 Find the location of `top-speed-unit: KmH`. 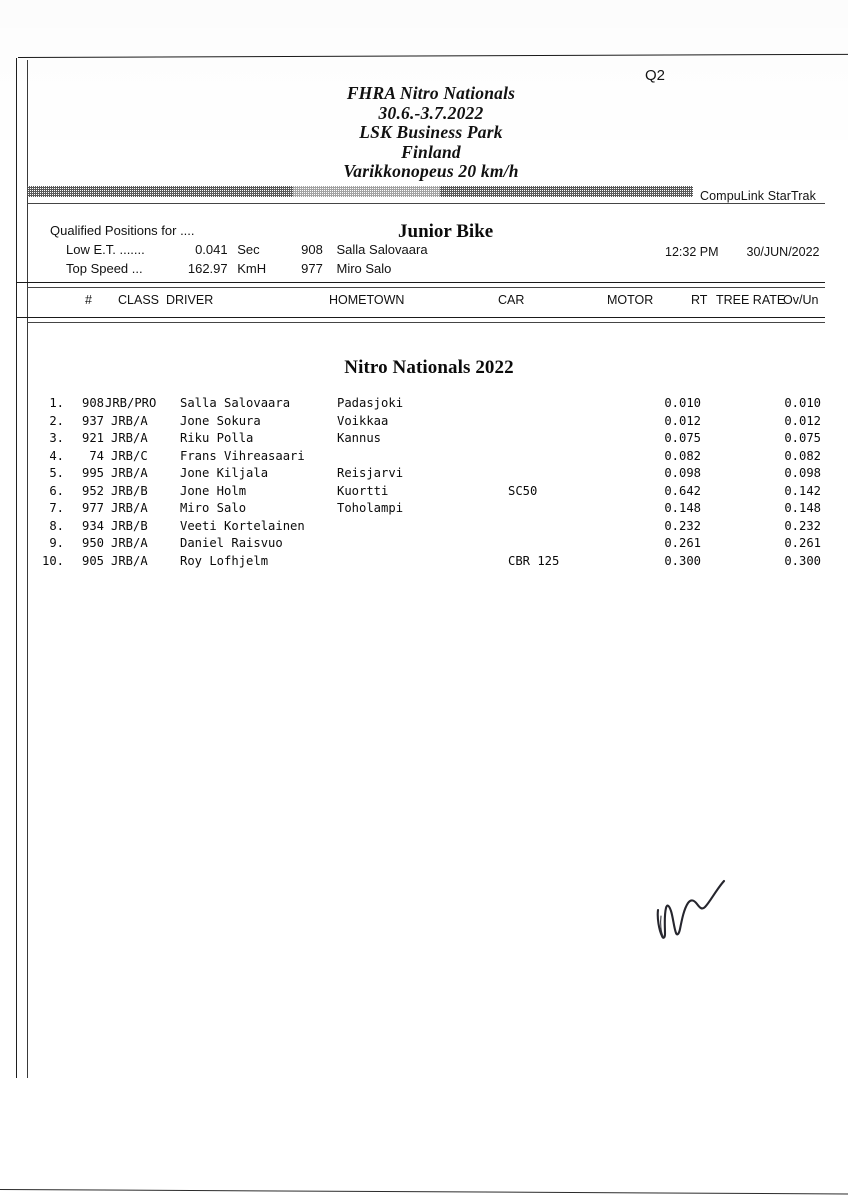

top-speed-unit: KmH is located at coordinates (252, 268).